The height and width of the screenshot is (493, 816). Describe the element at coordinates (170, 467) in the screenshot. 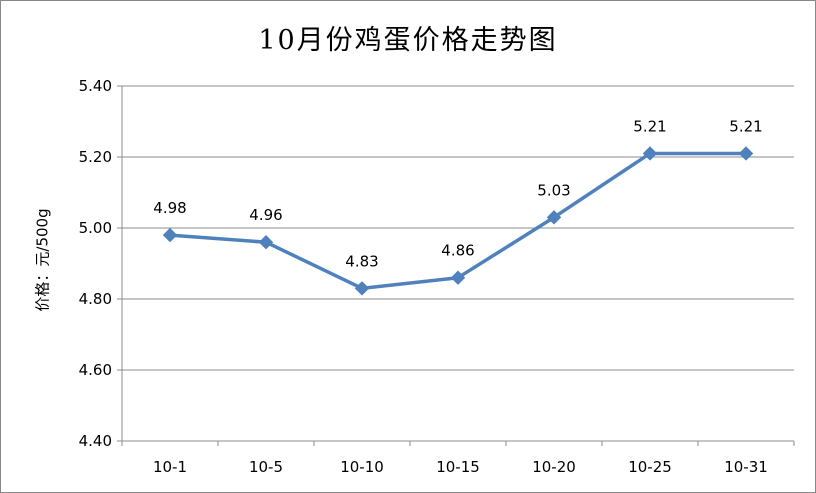

I see `x-tick-label: 10-1` at that location.